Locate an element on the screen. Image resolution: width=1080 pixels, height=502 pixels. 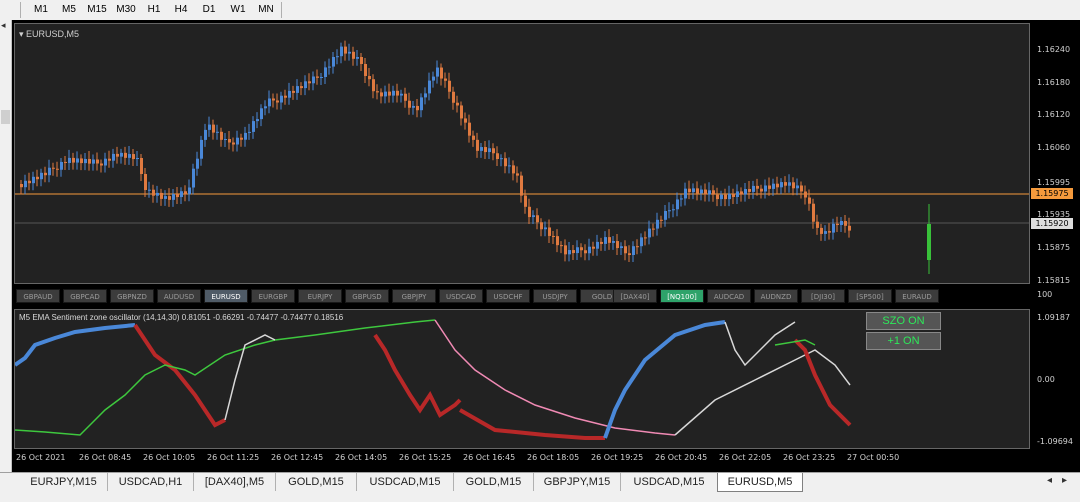
scroll-right-icon: ▸ is located at coordinates (1065, 480).